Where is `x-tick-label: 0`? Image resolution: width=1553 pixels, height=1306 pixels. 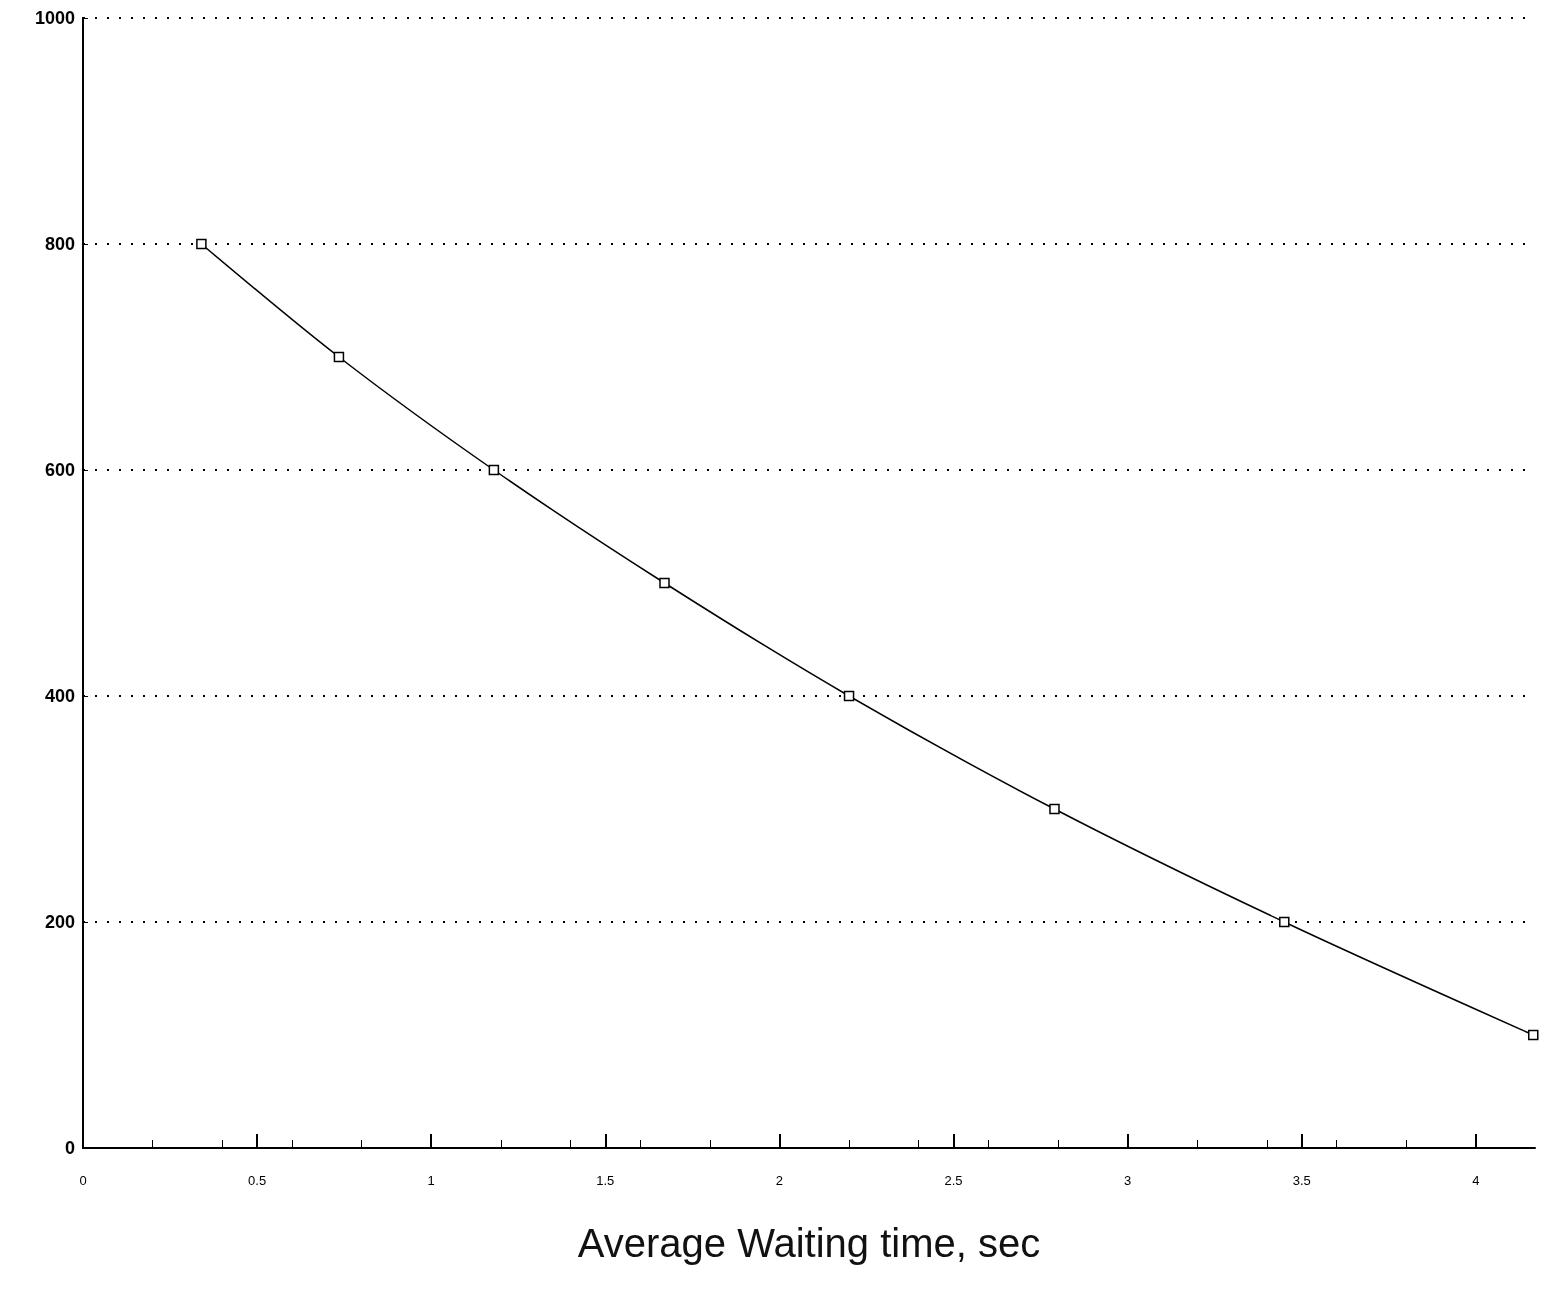 x-tick-label: 0 is located at coordinates (83, 1180).